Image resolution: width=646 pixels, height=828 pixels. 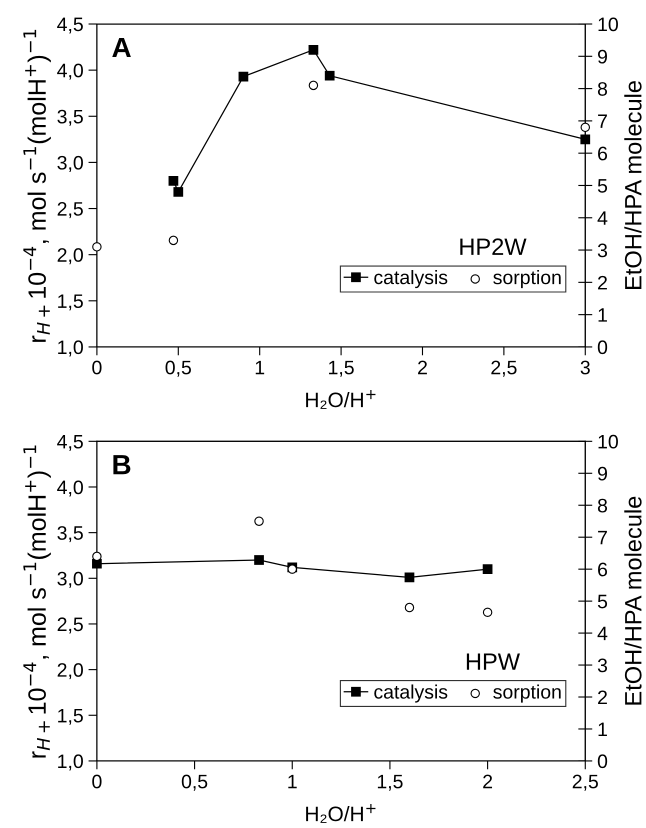 I want to click on annotation: B, so click(x=121, y=464).